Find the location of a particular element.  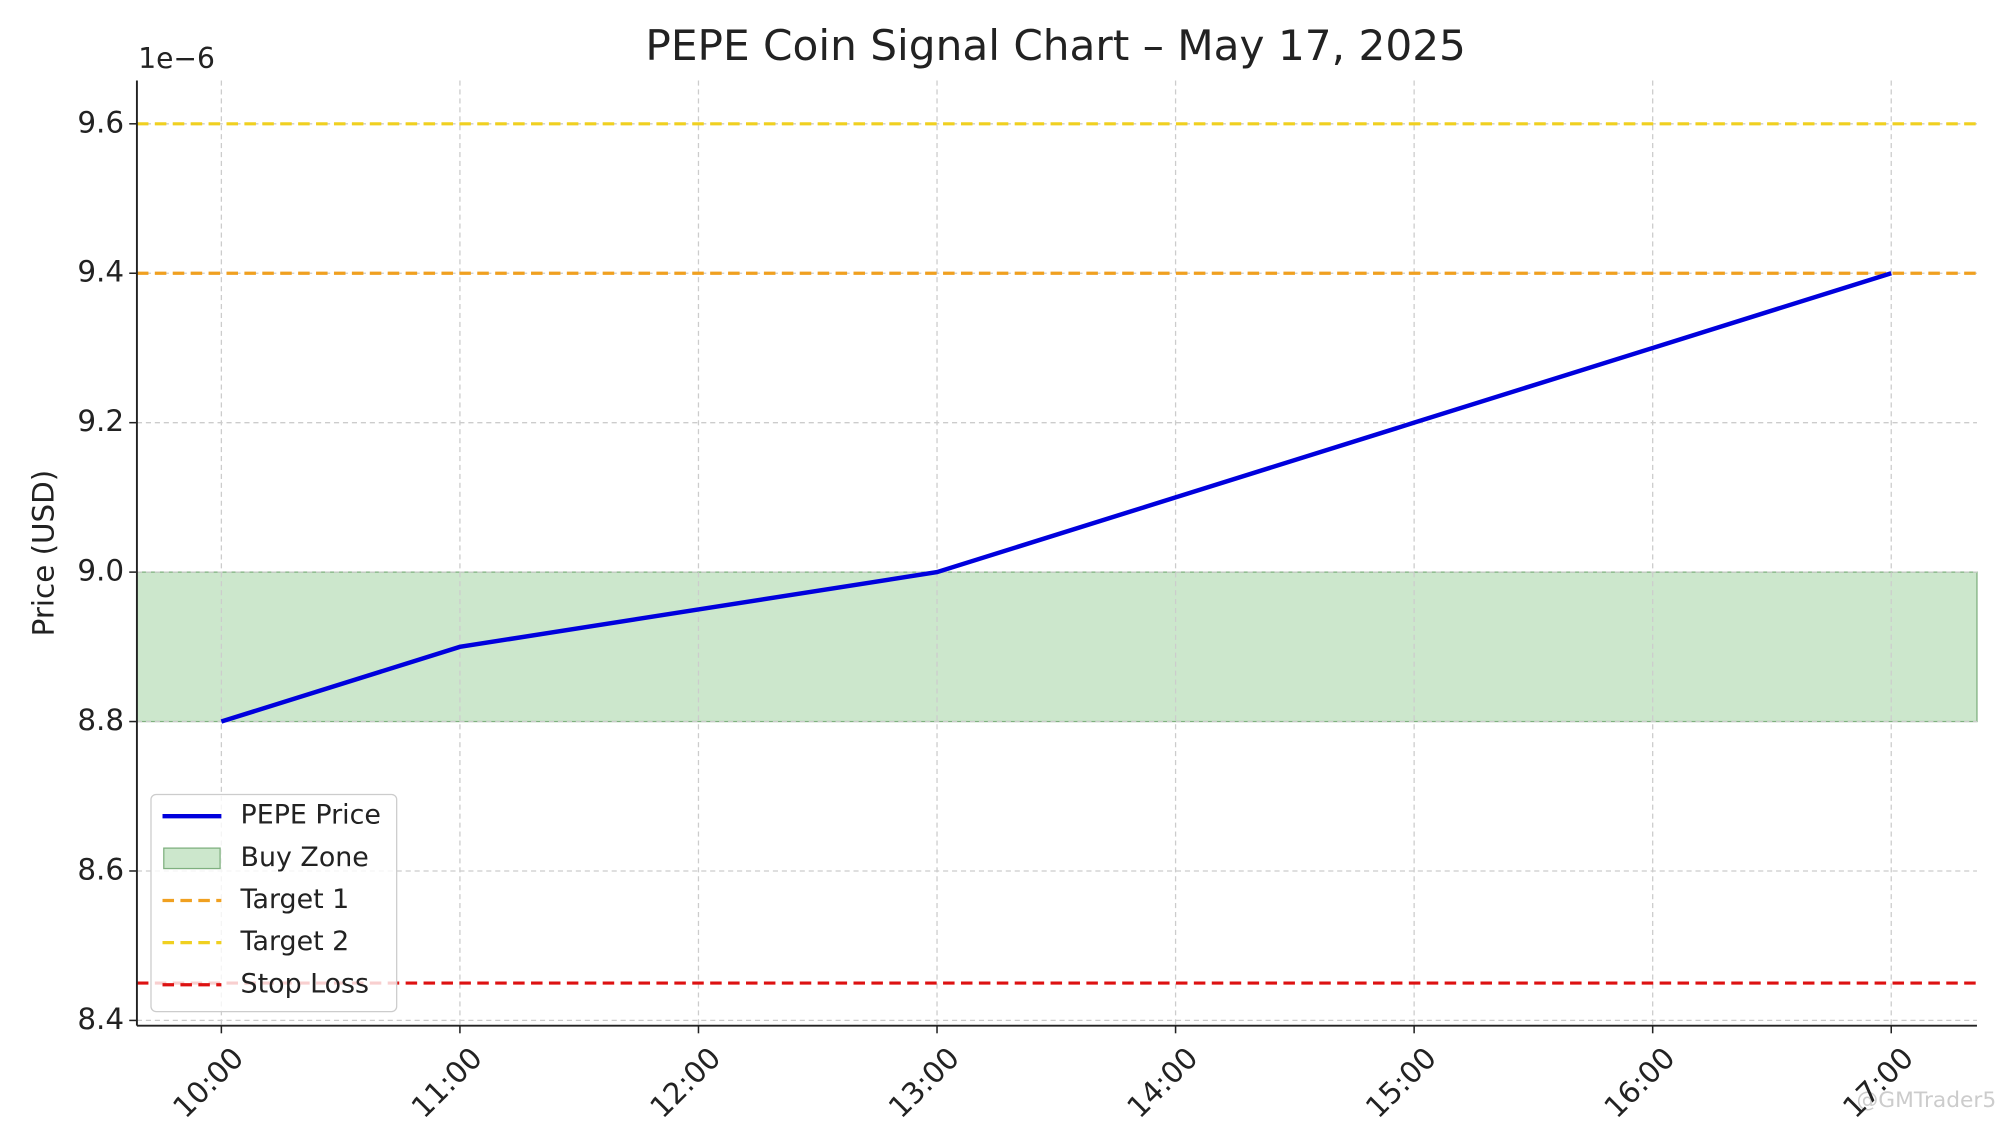

legend-label: PEPE Price is located at coordinates (311, 815).